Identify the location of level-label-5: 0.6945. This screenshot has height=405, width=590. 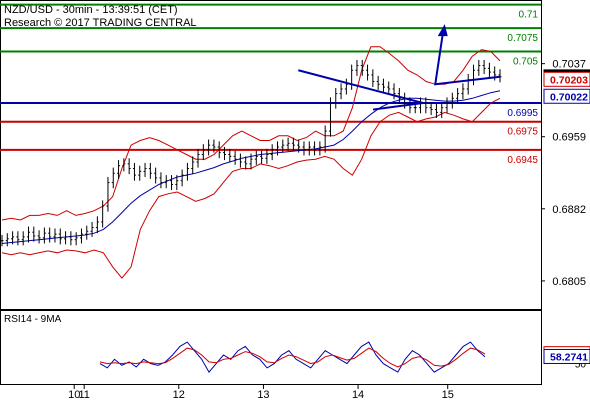
(522, 160).